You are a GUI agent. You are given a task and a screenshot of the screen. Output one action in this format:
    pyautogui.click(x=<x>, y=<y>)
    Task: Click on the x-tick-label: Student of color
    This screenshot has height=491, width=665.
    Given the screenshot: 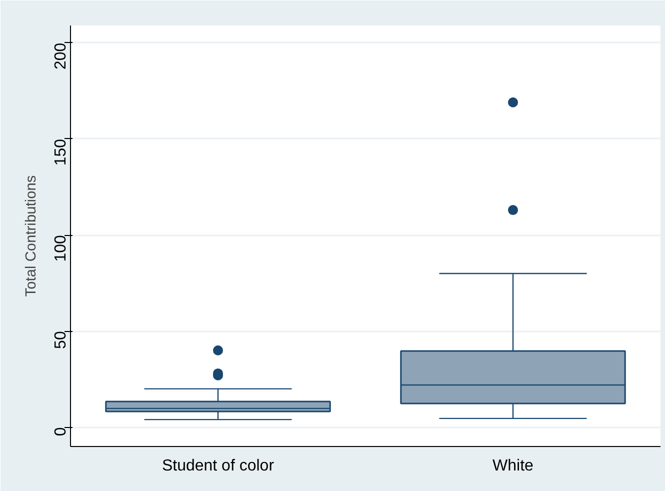 What is the action you would take?
    pyautogui.click(x=218, y=466)
    